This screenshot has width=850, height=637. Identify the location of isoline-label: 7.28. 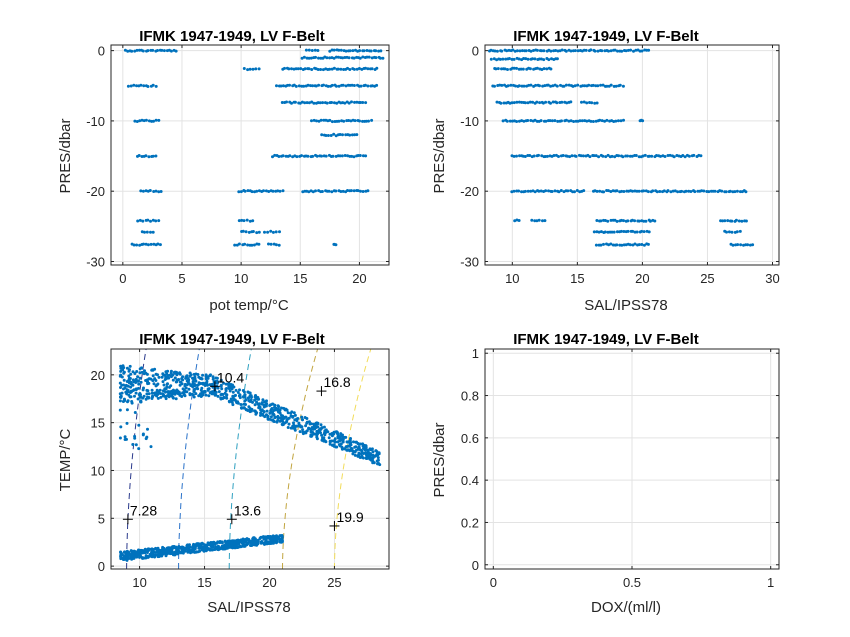
(143, 510).